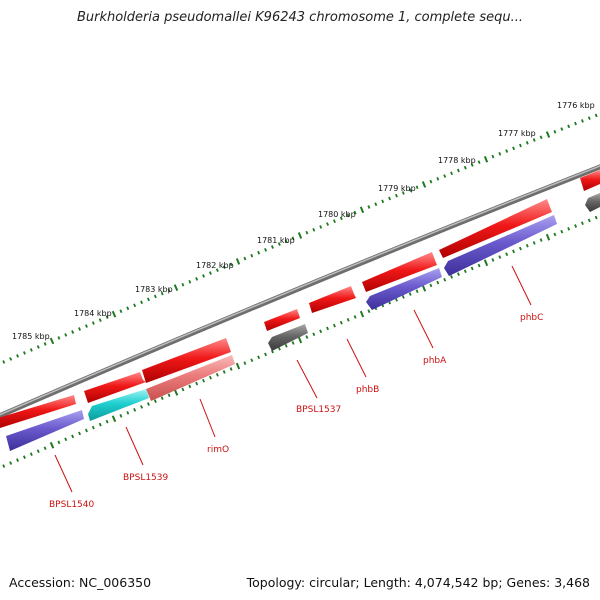 This screenshot has height=600, width=600. What do you see at coordinates (218, 450) in the screenshot?
I see `gene-label: rimO` at bounding box center [218, 450].